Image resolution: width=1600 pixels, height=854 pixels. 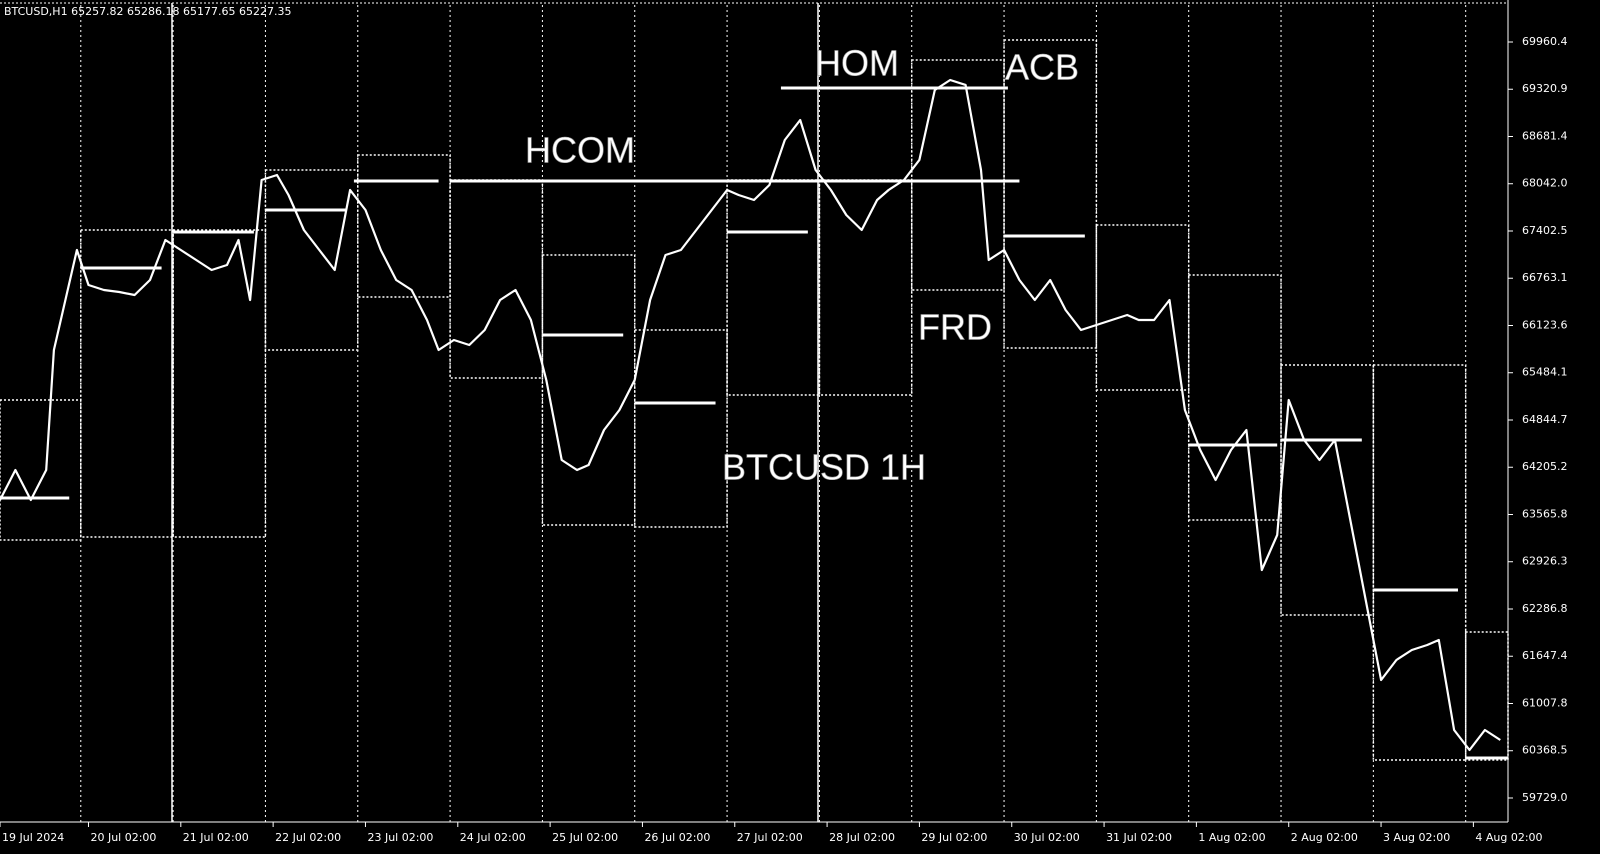 I want to click on x-tick-label: 4 Aug 02:00, so click(x=1508, y=837).